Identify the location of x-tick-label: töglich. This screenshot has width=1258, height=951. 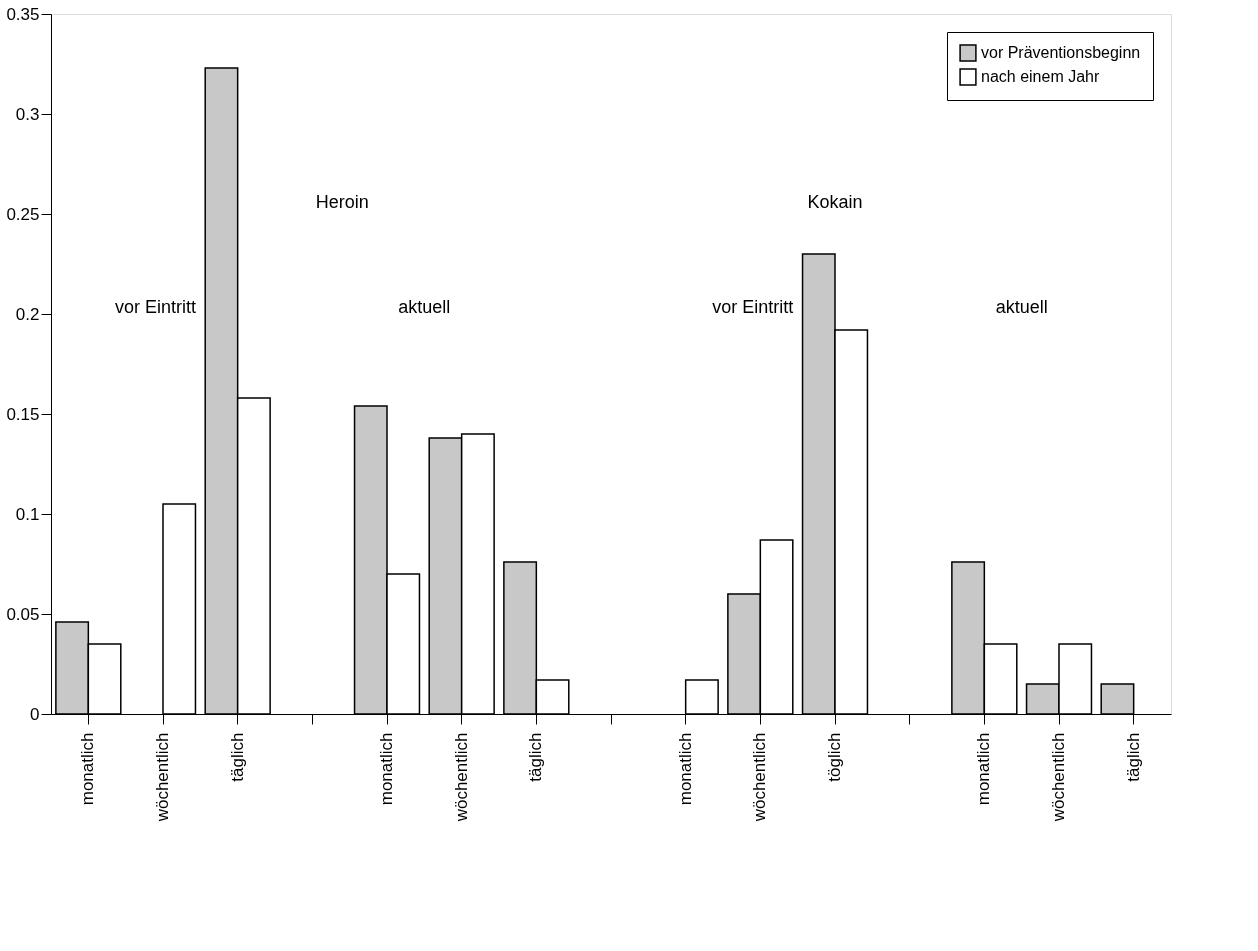
(834, 757).